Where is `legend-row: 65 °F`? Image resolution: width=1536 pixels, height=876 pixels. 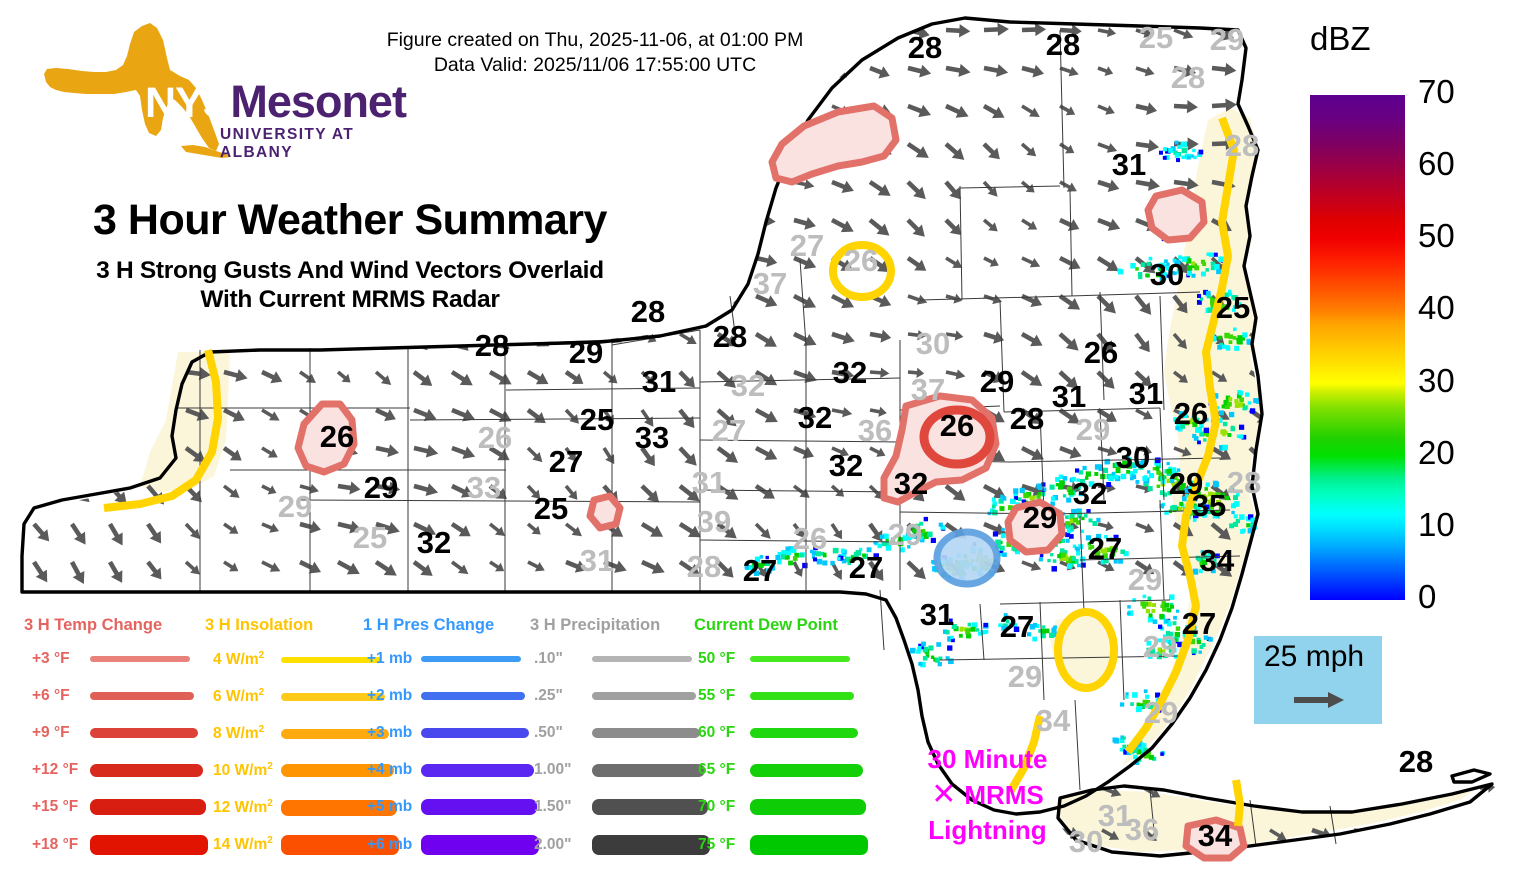 legend-row: 65 °F is located at coordinates (781, 770).